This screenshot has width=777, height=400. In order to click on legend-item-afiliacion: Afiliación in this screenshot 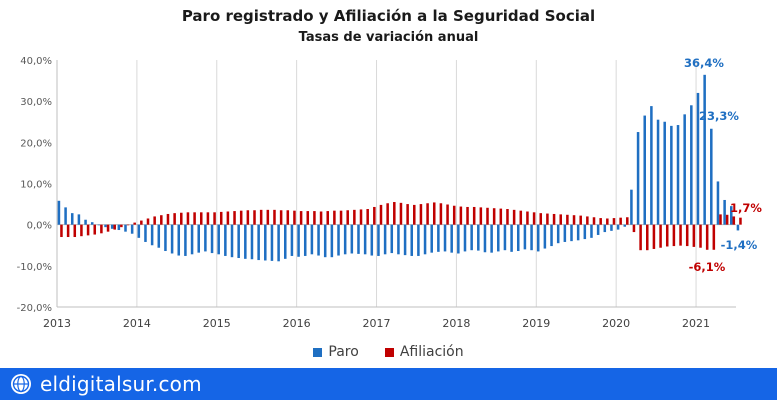, I will do `click(424, 352)`.